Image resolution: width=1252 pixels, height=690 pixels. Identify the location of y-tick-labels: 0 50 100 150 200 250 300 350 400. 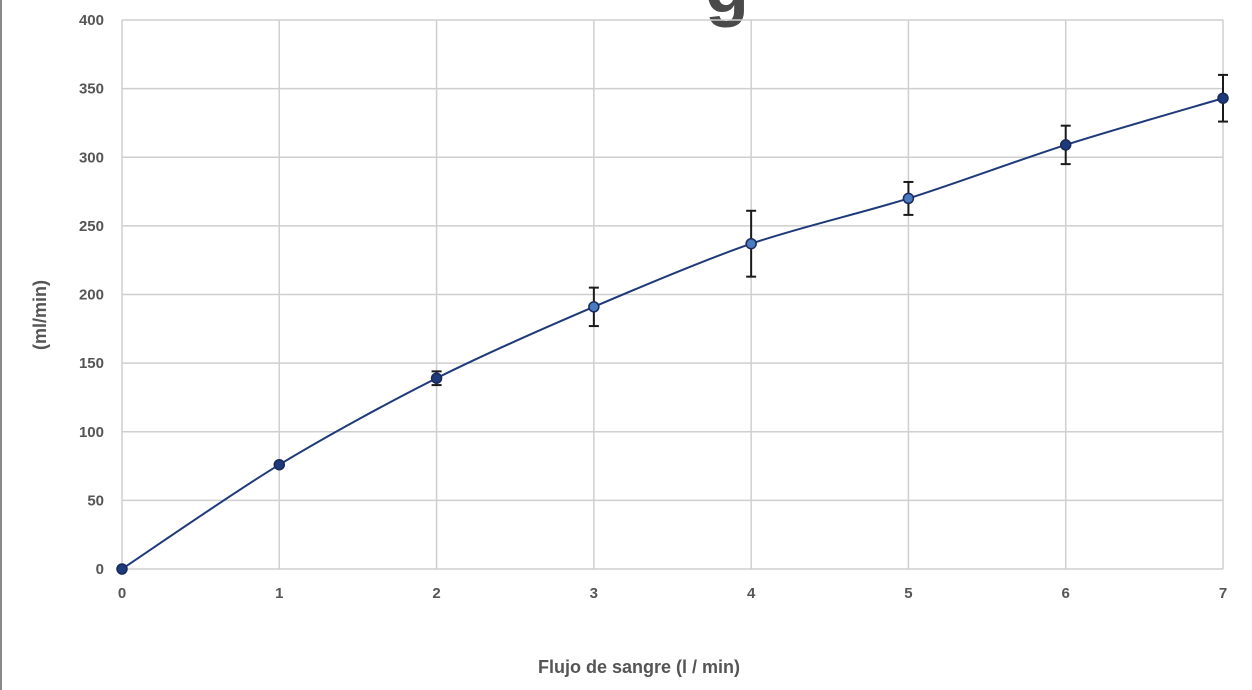
(91, 295).